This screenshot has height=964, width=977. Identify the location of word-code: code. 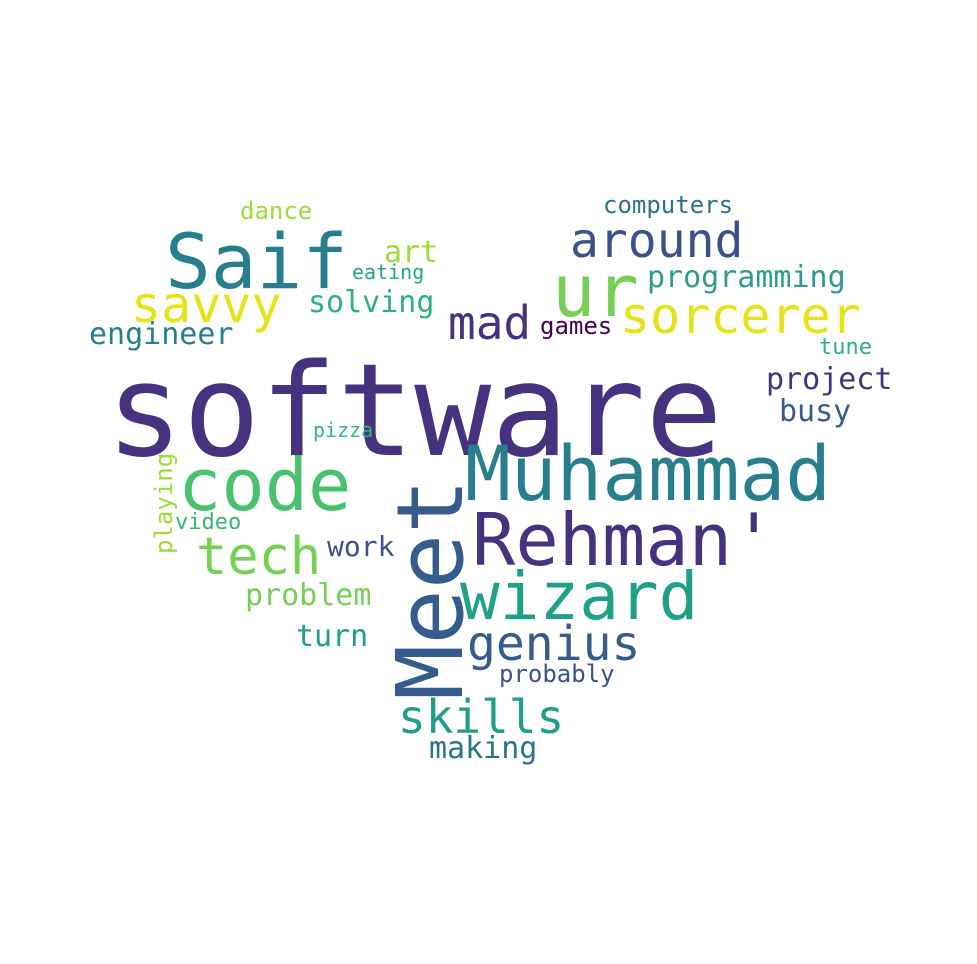
(265, 485).